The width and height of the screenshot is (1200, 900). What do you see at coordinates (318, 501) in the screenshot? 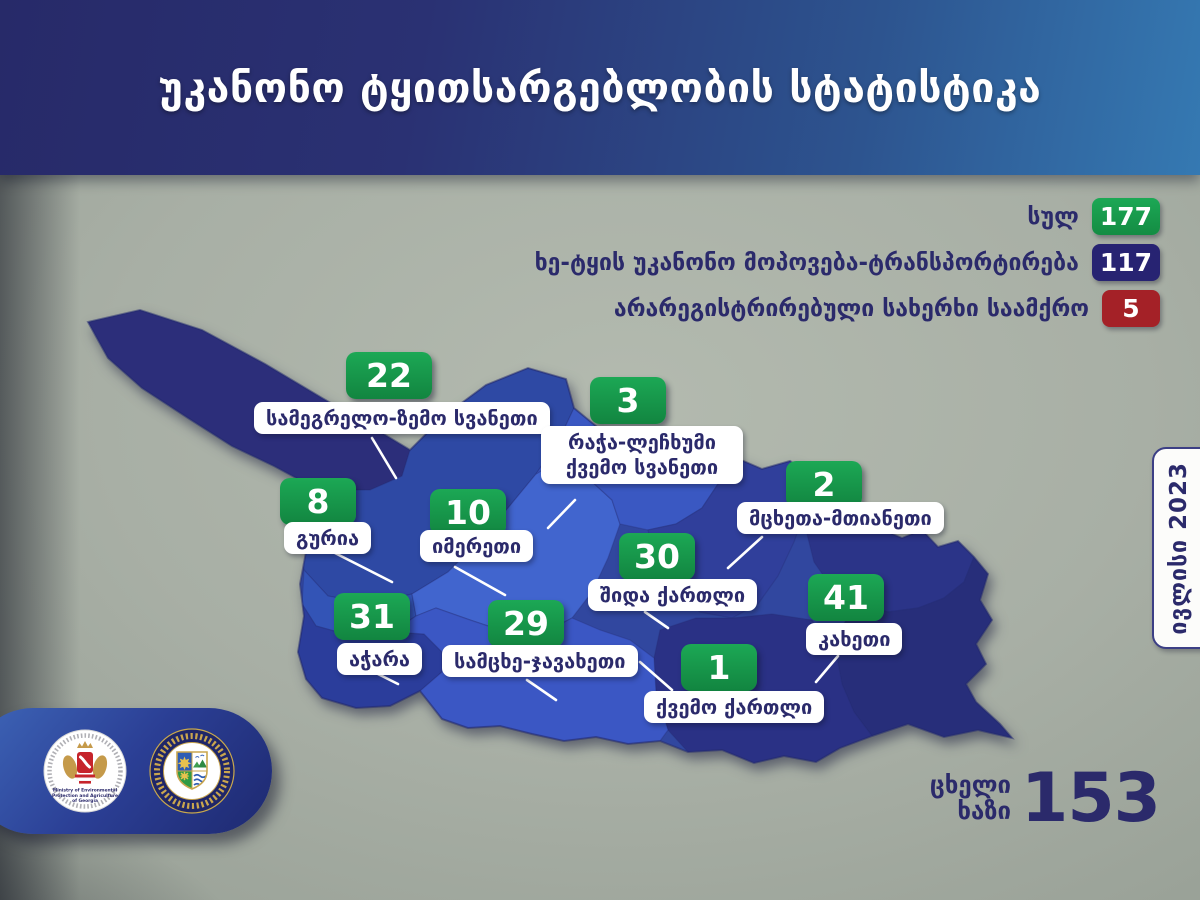
I see `count-badge-guria: 8` at bounding box center [318, 501].